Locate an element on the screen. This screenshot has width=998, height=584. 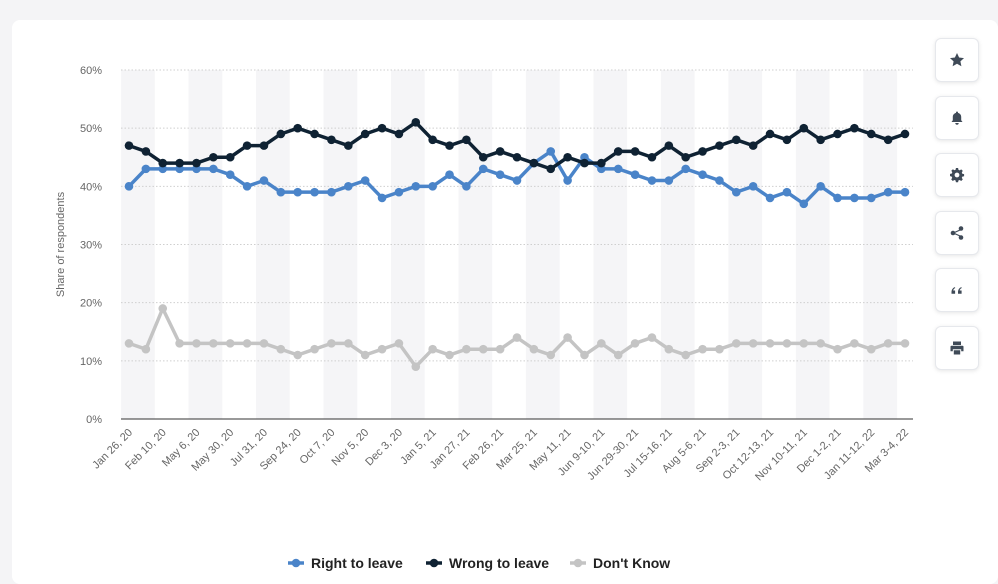
print-button is located at coordinates (957, 347).